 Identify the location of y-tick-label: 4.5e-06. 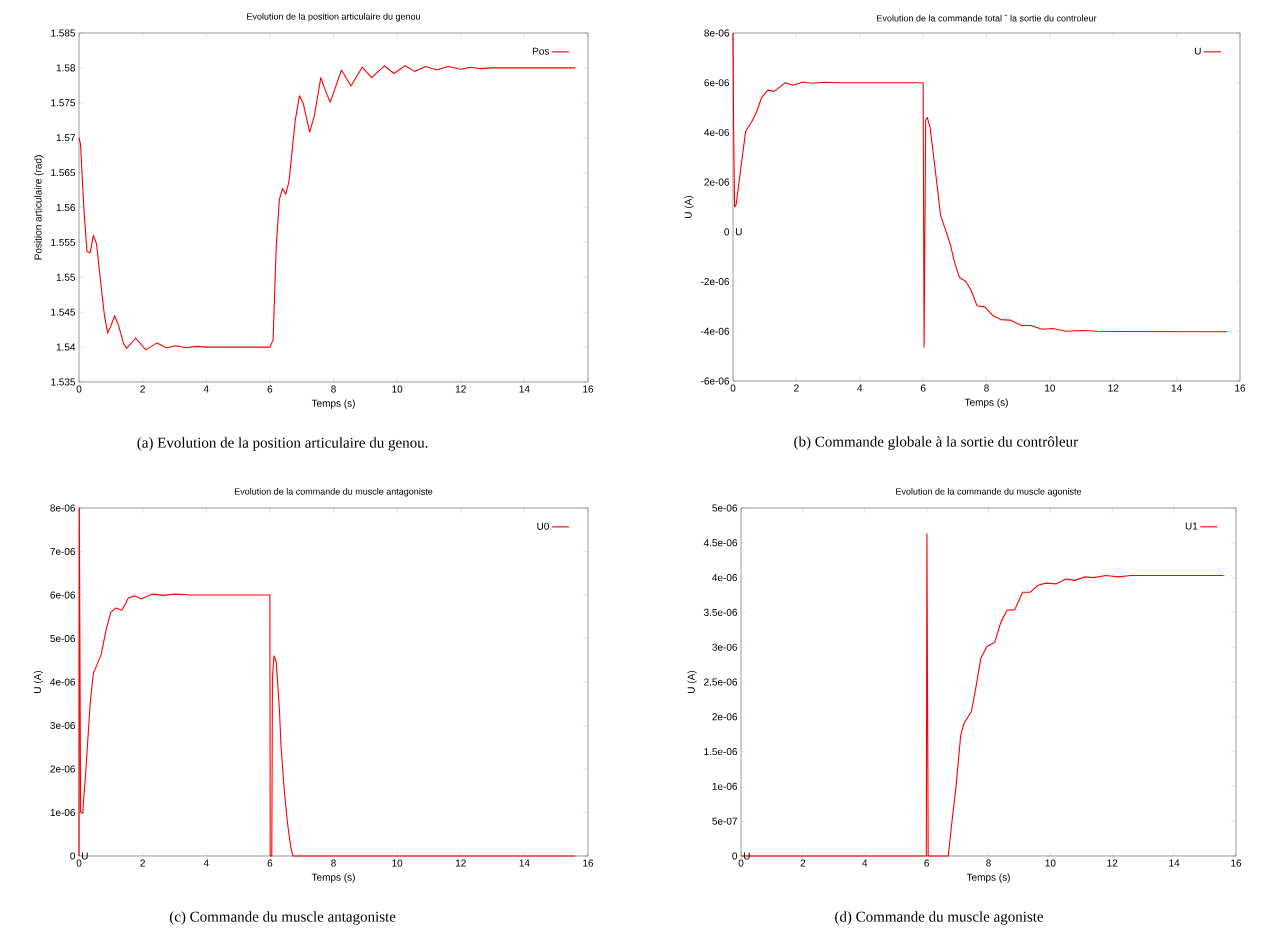
(720, 543).